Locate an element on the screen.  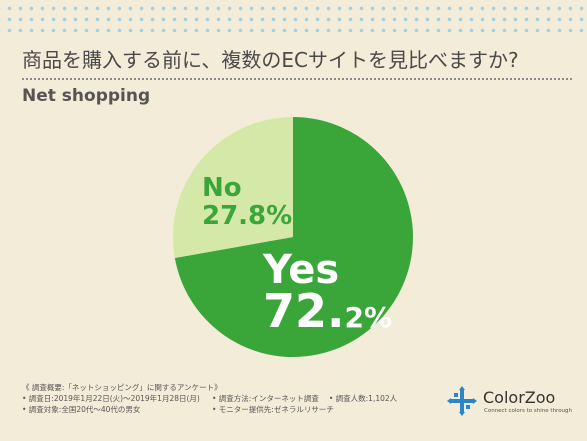
chart-subtitle: Net shopping is located at coordinates (86, 96).